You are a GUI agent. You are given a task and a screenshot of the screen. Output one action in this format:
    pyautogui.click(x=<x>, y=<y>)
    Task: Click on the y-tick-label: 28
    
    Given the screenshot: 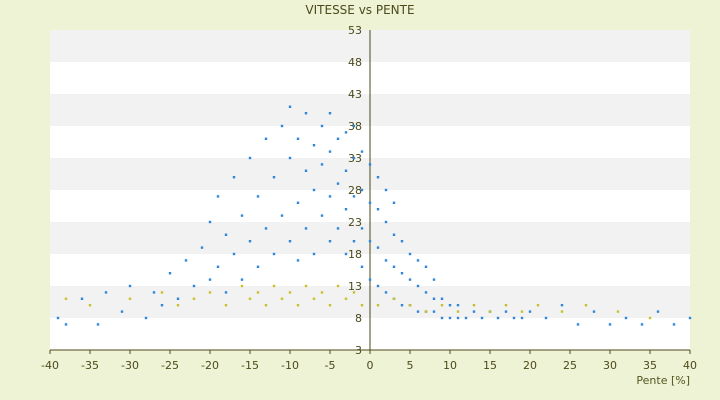 What is the action you would take?
    pyautogui.click(x=355, y=190)
    